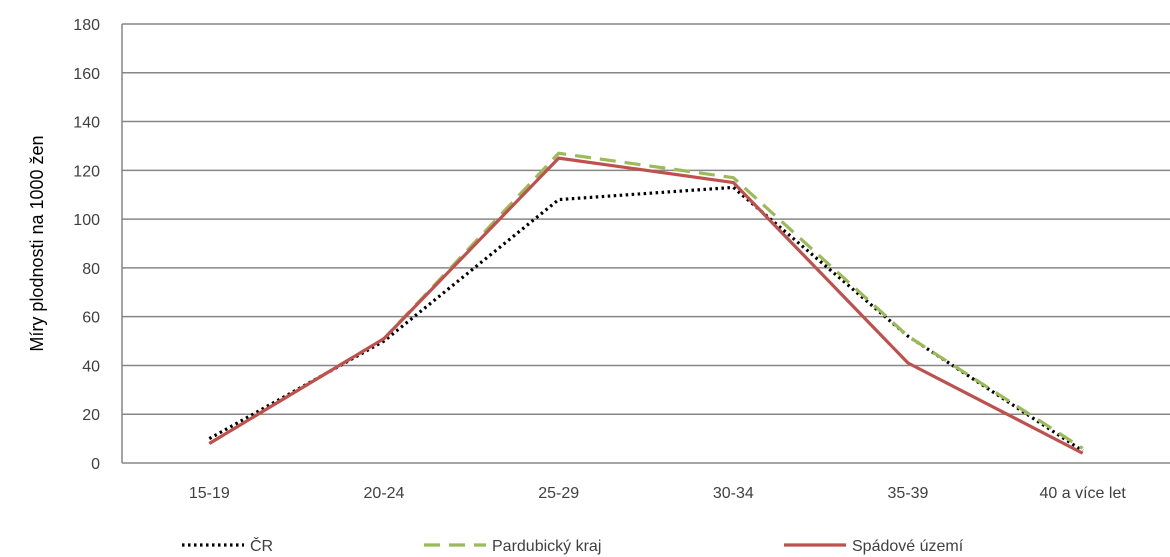 Image resolution: width=1170 pixels, height=557 pixels. Describe the element at coordinates (558, 493) in the screenshot. I see `x-tick-label: 25-29` at that location.